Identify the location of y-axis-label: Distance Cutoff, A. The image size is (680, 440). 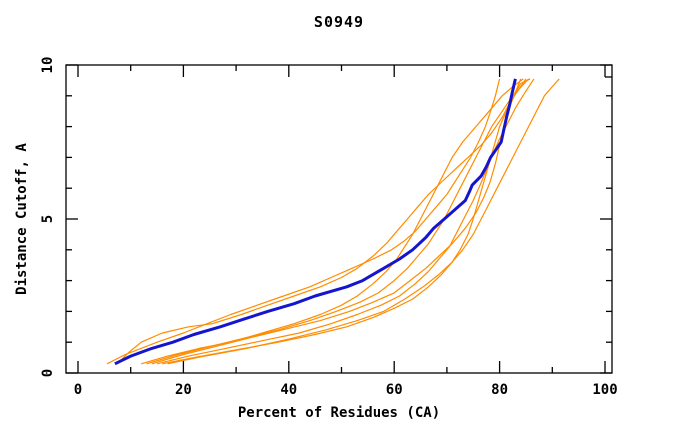
(22, 219).